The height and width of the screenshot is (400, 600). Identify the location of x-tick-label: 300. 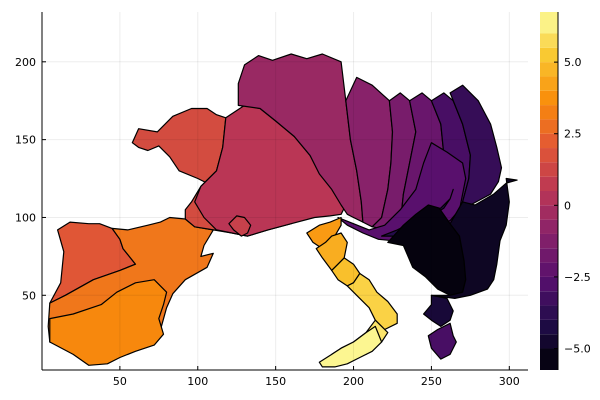
(509, 381).